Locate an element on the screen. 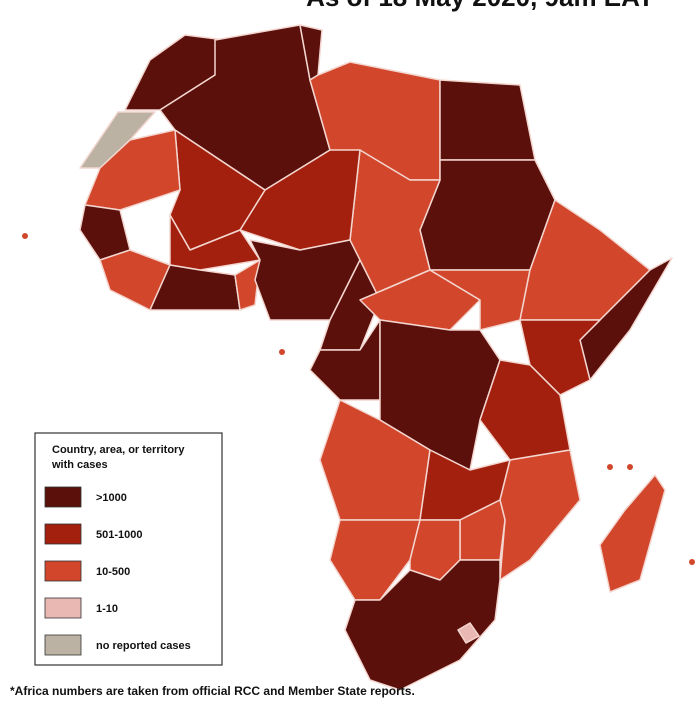  map-title: As of 18 May 2020, 9am EAT is located at coordinates (480, 6).